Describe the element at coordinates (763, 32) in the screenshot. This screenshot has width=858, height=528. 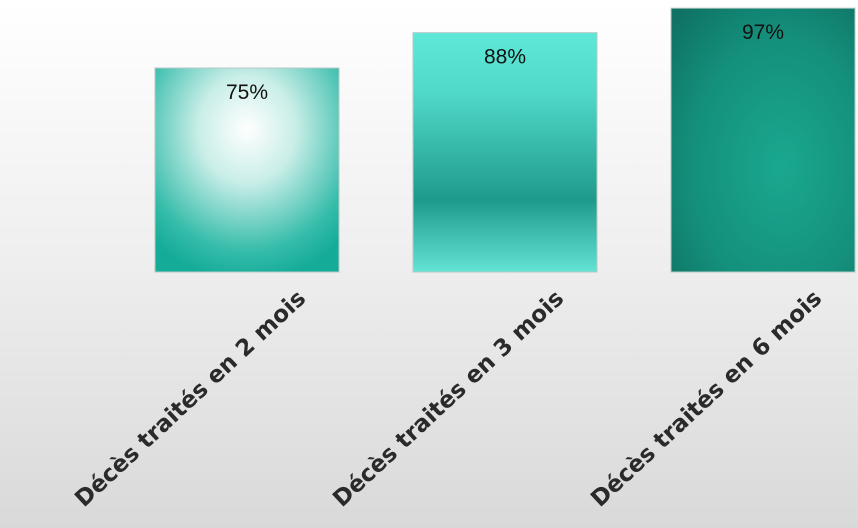
I see `bar-value-label-3: 97%` at that location.